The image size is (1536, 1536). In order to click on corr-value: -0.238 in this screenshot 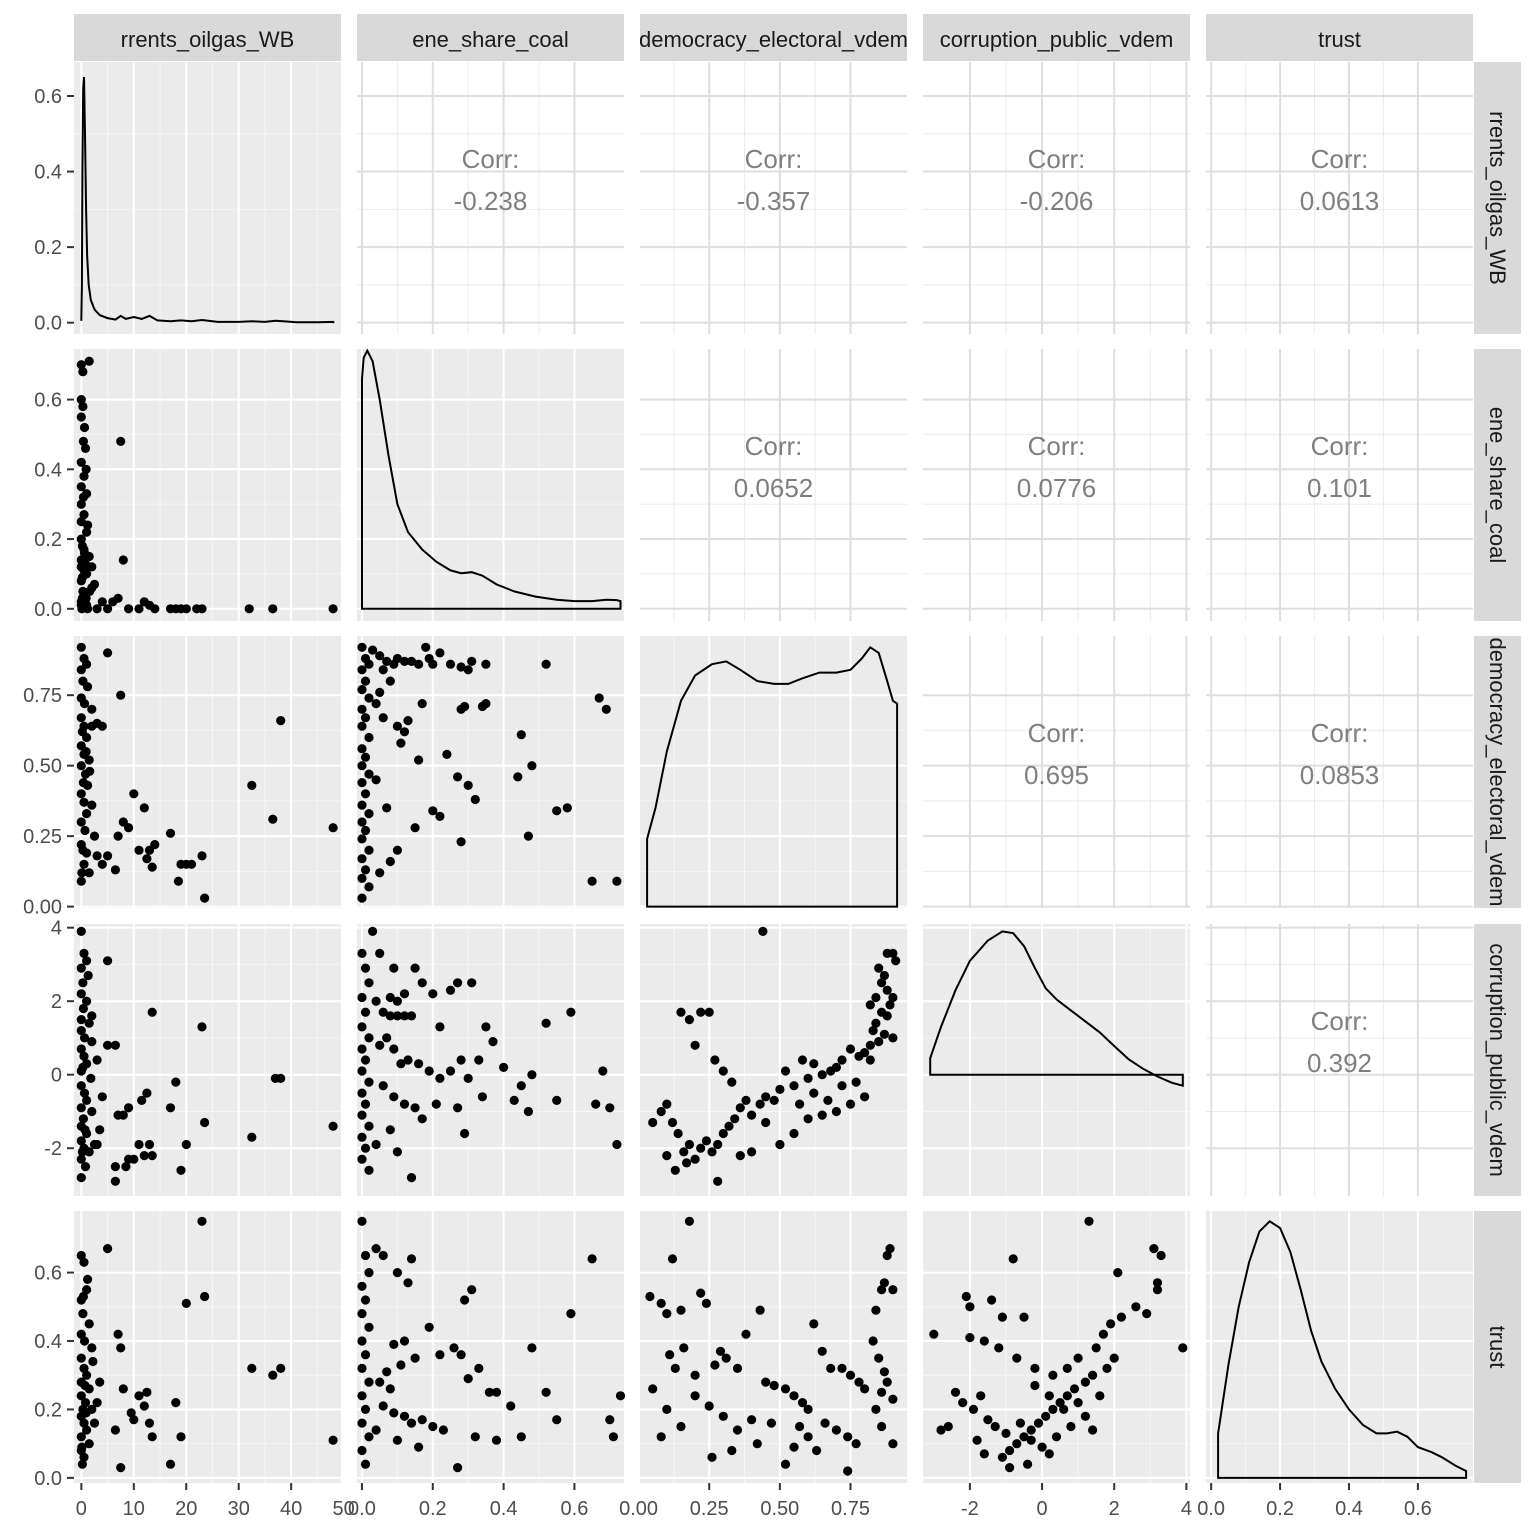, I will do `click(491, 201)`.